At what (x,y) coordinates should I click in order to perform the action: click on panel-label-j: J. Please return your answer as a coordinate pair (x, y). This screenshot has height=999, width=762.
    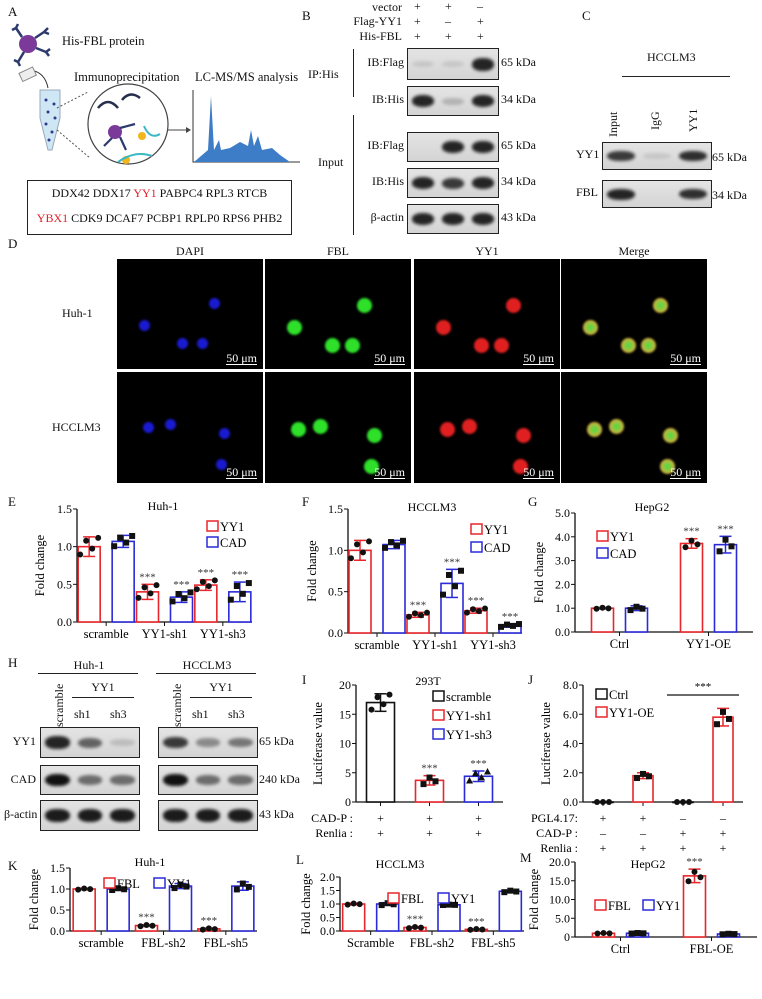
    Looking at the image, I should click on (531, 679).